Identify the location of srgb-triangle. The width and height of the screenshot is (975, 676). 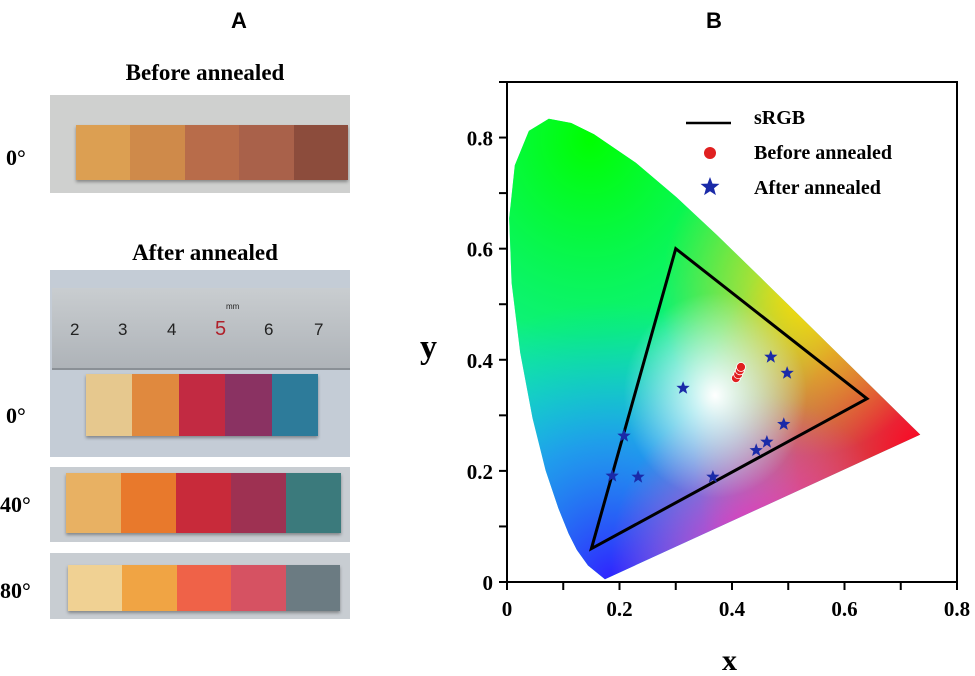
(729, 399).